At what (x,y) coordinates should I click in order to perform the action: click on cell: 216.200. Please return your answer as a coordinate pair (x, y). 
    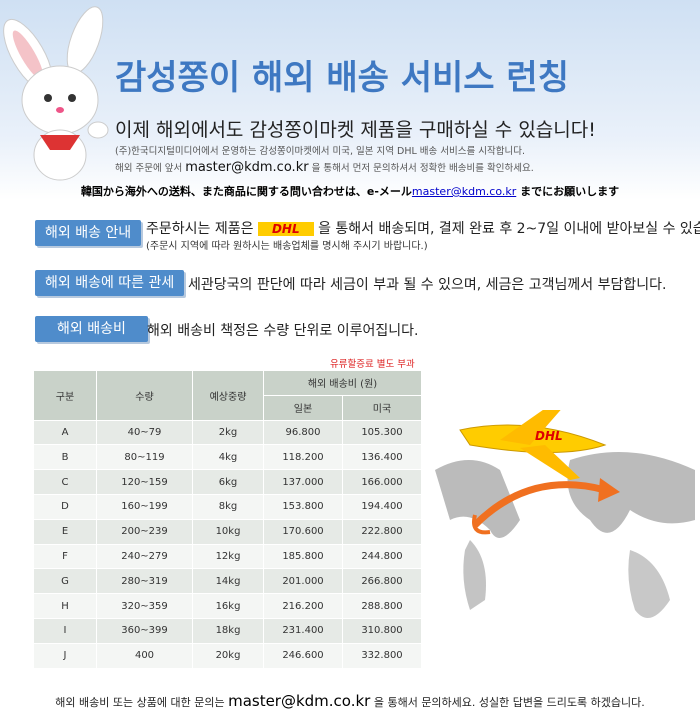
    Looking at the image, I should click on (303, 606).